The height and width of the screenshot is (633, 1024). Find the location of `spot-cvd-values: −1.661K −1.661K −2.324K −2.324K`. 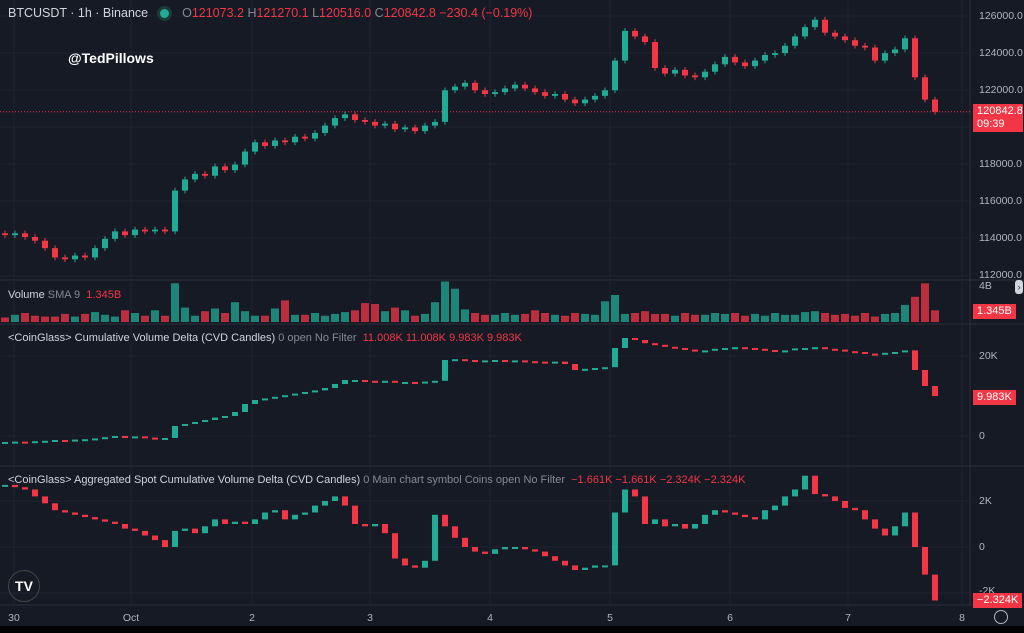

spot-cvd-values: −1.661K −1.661K −2.324K −2.324K is located at coordinates (658, 480).